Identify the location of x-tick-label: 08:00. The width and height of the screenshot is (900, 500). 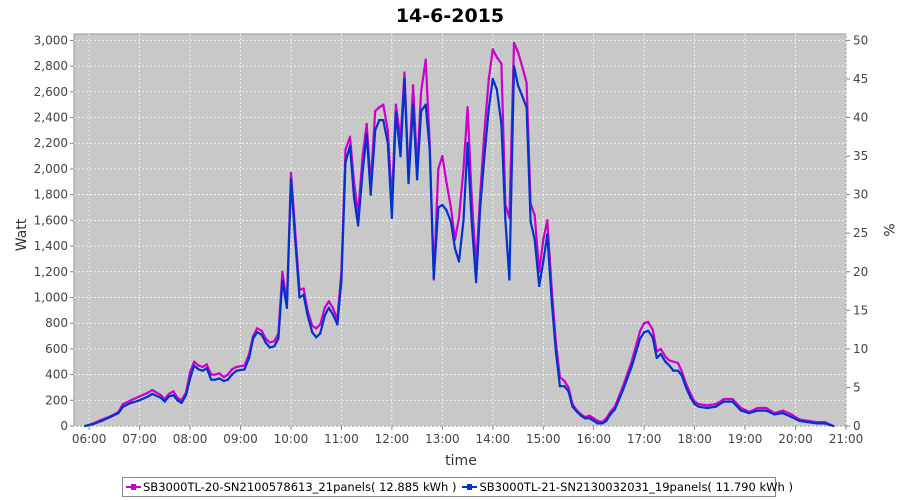
(190, 439).